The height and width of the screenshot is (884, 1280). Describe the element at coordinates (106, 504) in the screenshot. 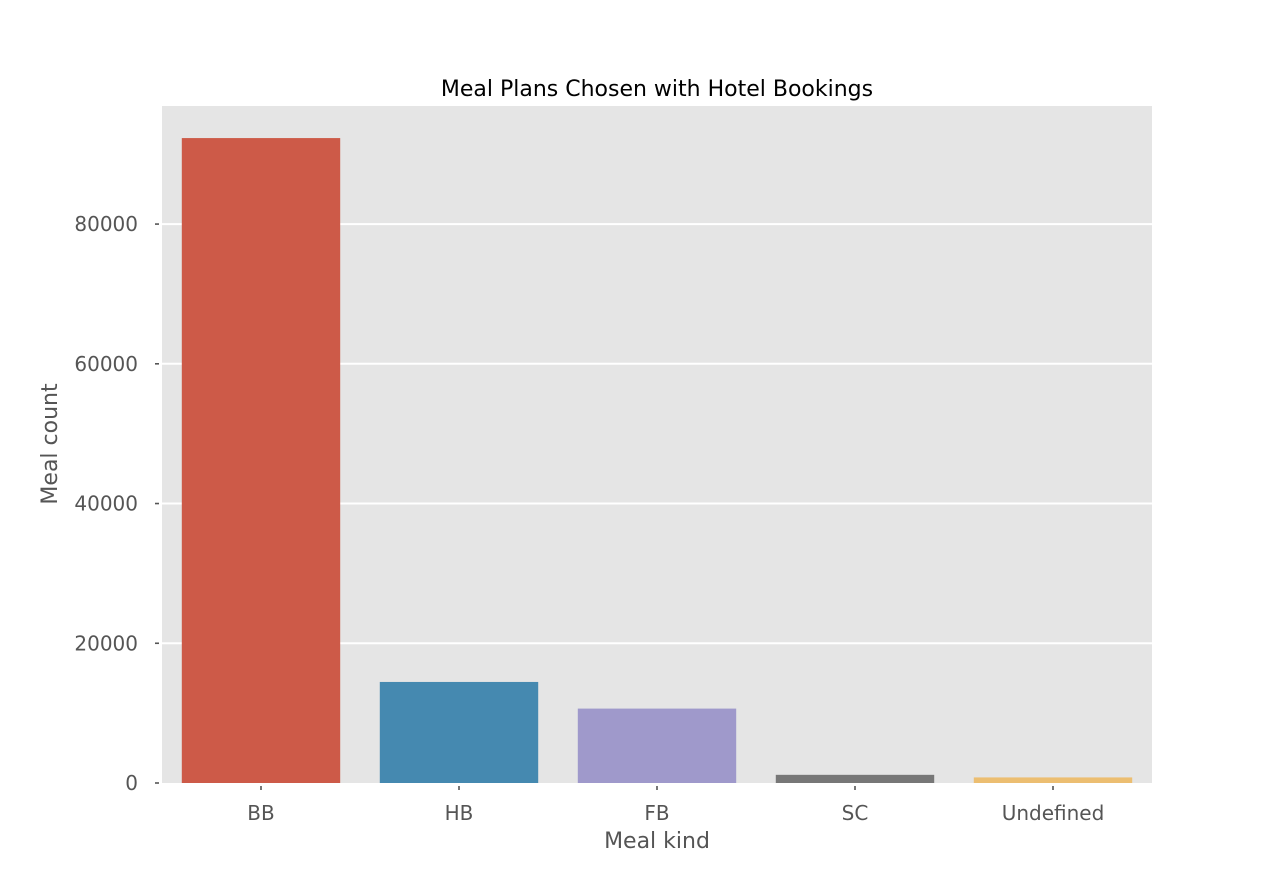

I see `y-tick-label: 40000` at that location.